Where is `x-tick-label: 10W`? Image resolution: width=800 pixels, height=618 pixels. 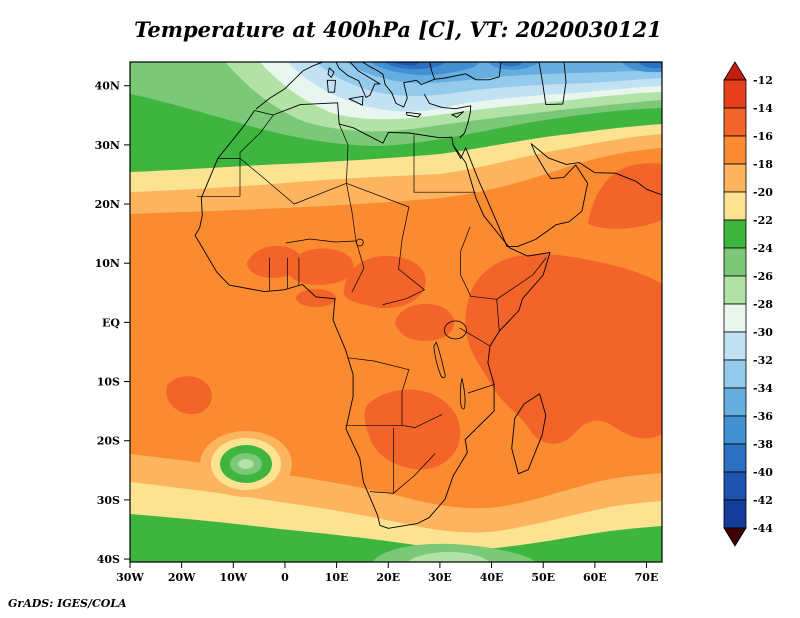 x-tick-label: 10W is located at coordinates (233, 577).